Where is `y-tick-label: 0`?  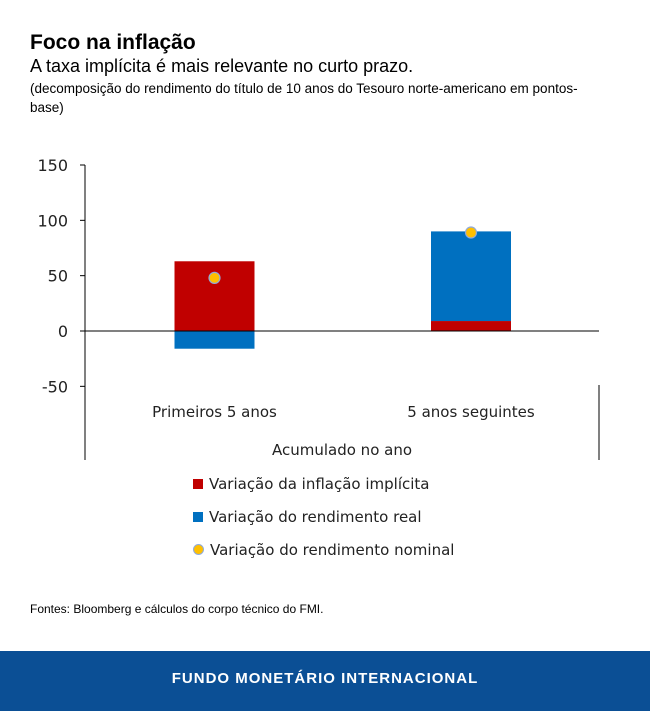
y-tick-label: 0 is located at coordinates (63, 331).